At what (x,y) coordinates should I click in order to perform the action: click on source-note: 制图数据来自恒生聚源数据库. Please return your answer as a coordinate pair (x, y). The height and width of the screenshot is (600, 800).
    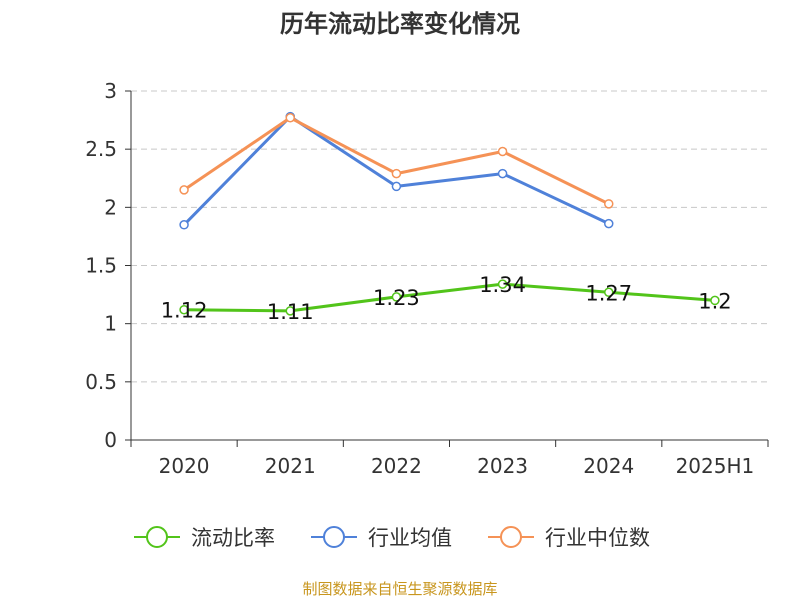
    Looking at the image, I should click on (400, 589).